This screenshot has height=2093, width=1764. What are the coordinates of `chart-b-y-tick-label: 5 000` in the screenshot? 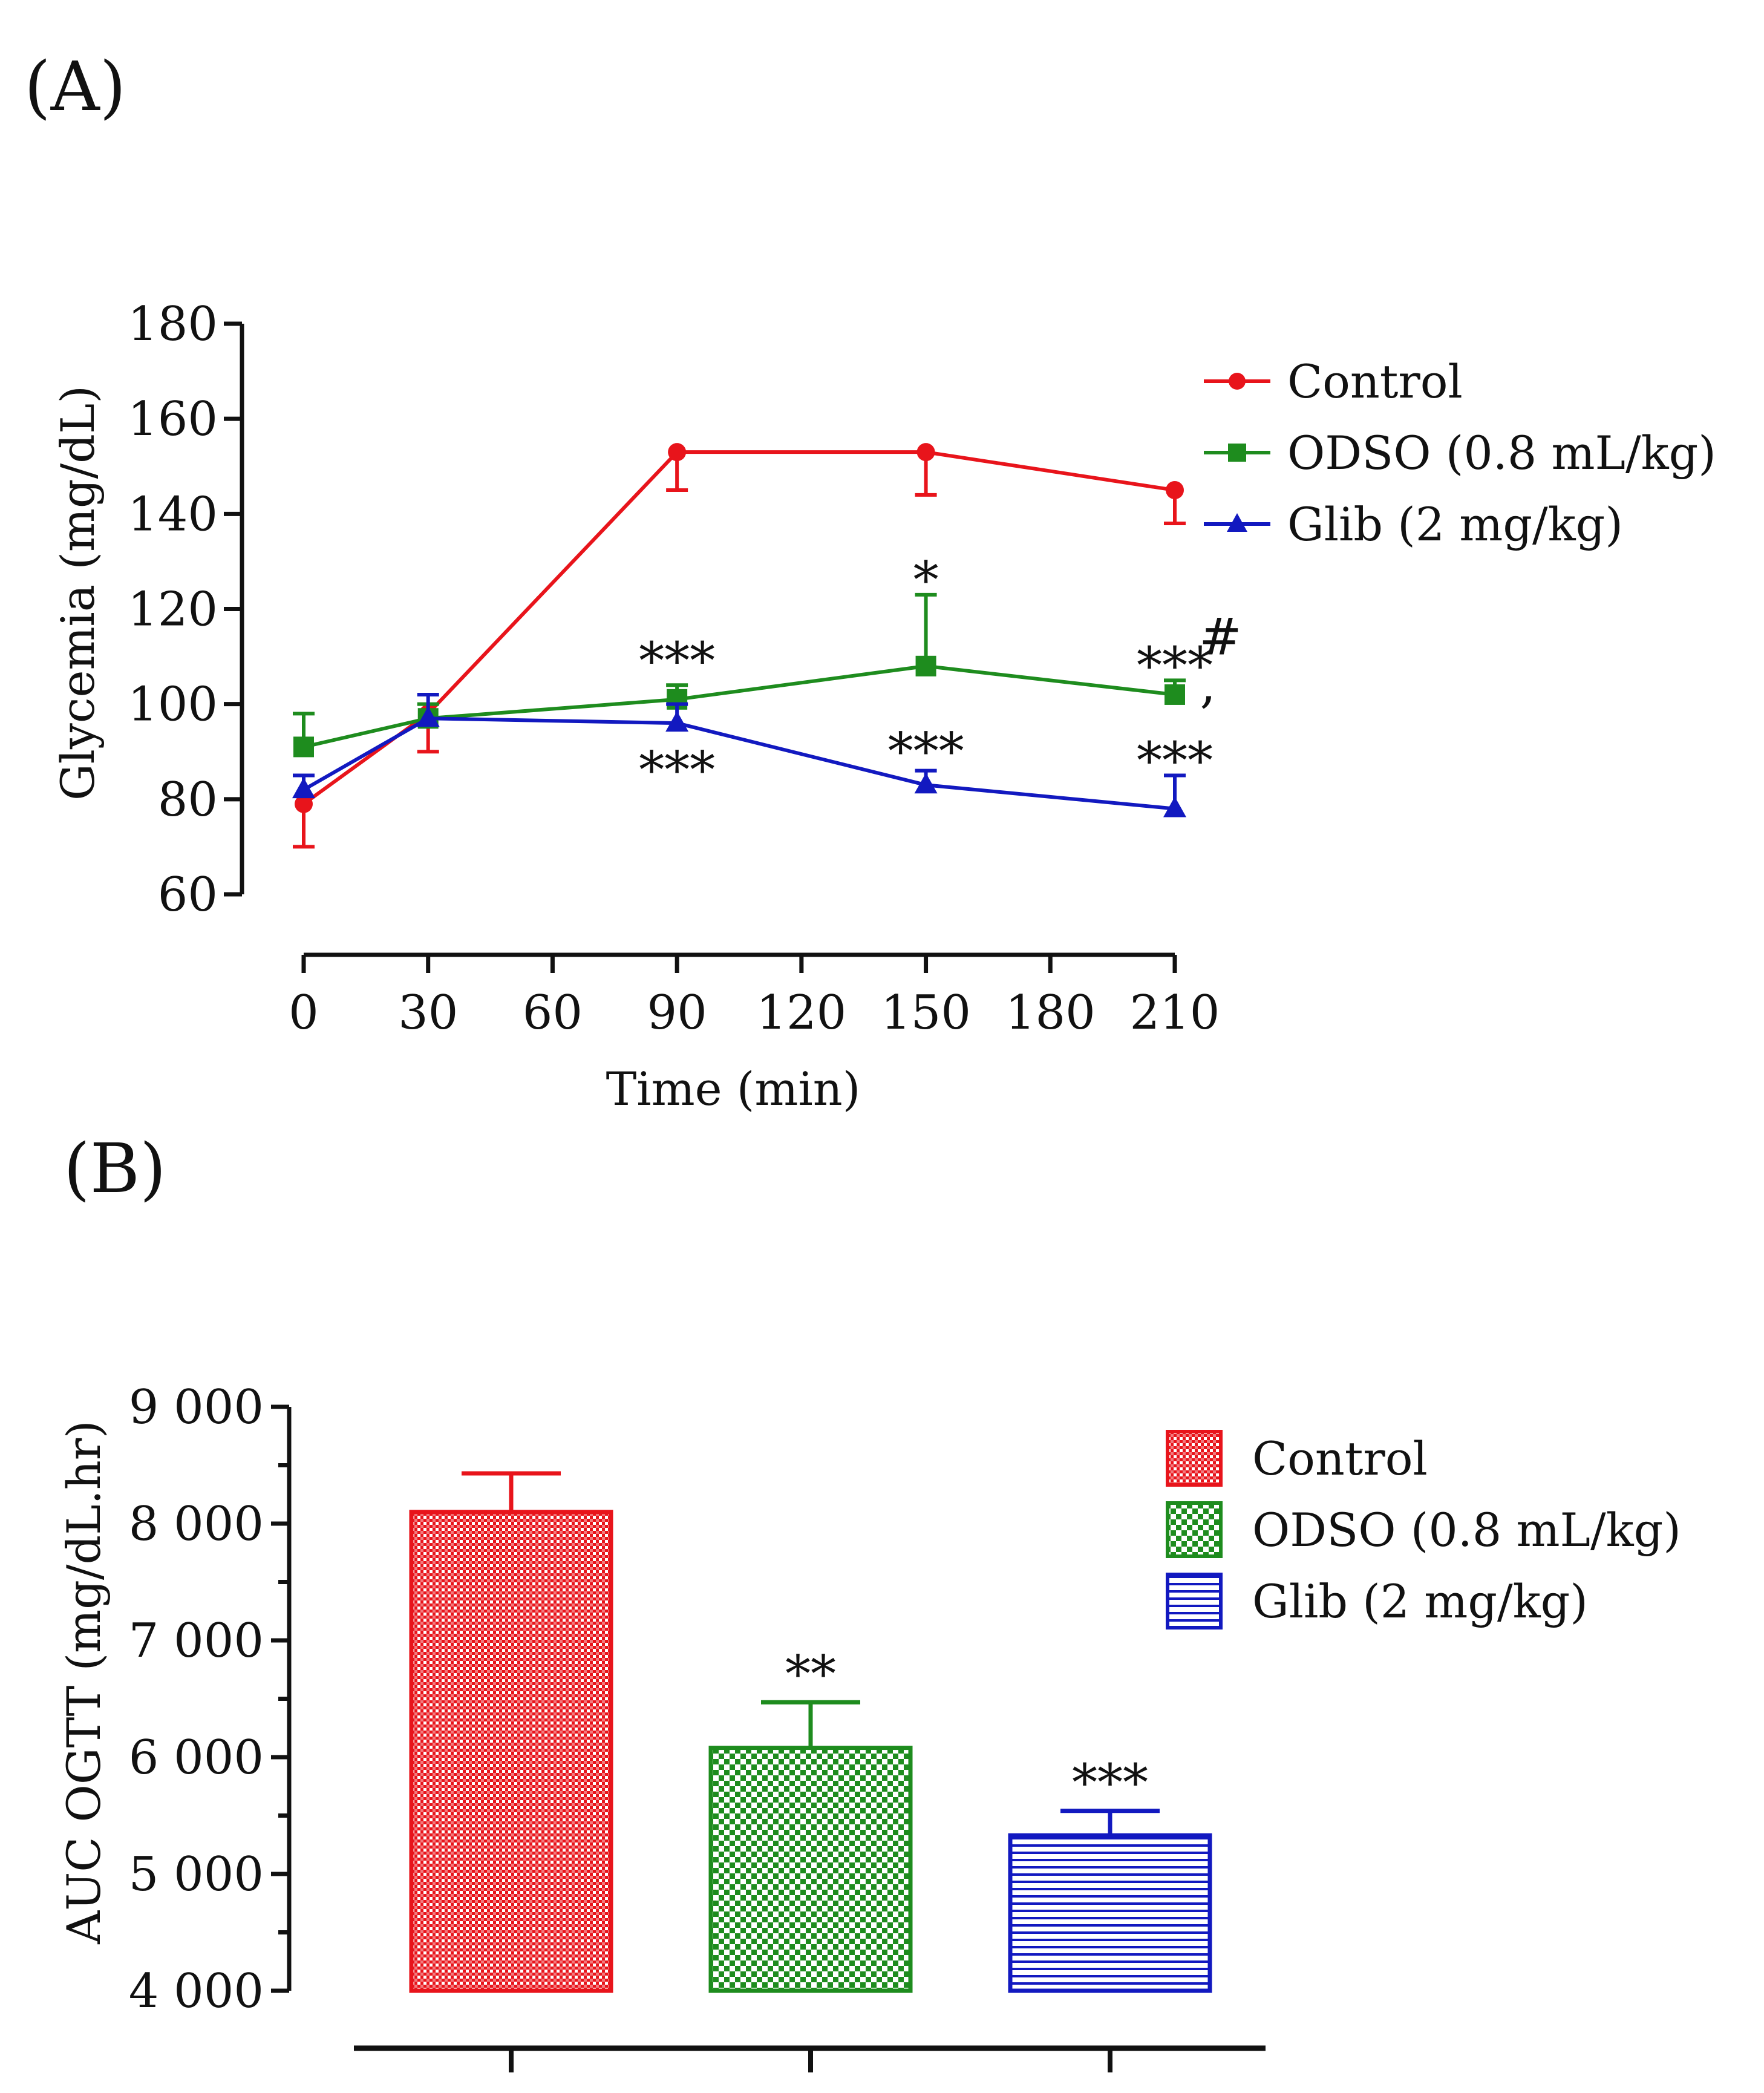 It's located at (197, 1875).